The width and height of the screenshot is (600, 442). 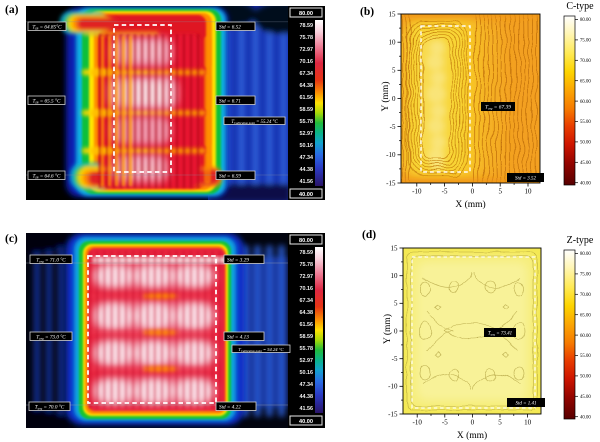 What do you see at coordinates (525, 404) in the screenshot?
I see `svg-text: Std = 1.41` at bounding box center [525, 404].